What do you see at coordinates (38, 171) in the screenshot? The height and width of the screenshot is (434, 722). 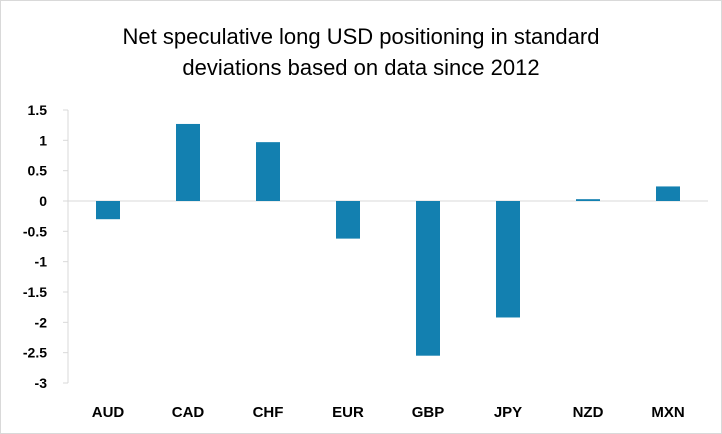 I see `y-tick-label: 0.5` at bounding box center [38, 171].